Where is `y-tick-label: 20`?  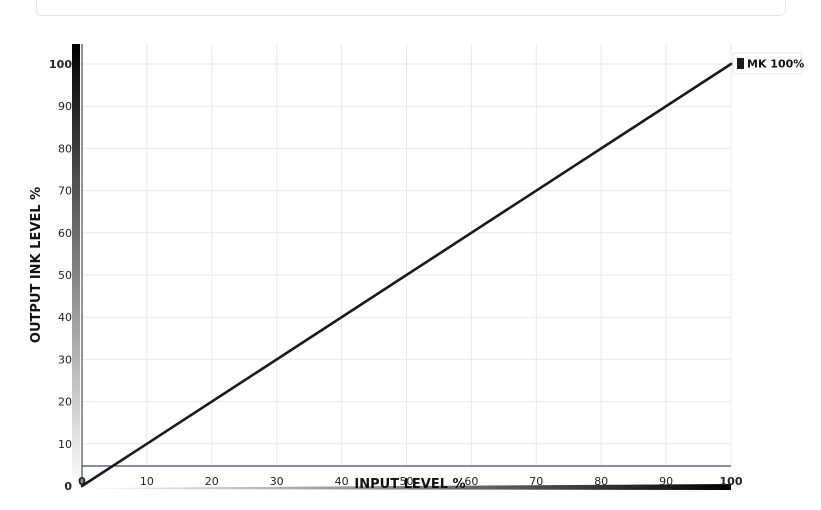
y-tick-label: 20 is located at coordinates (65, 402).